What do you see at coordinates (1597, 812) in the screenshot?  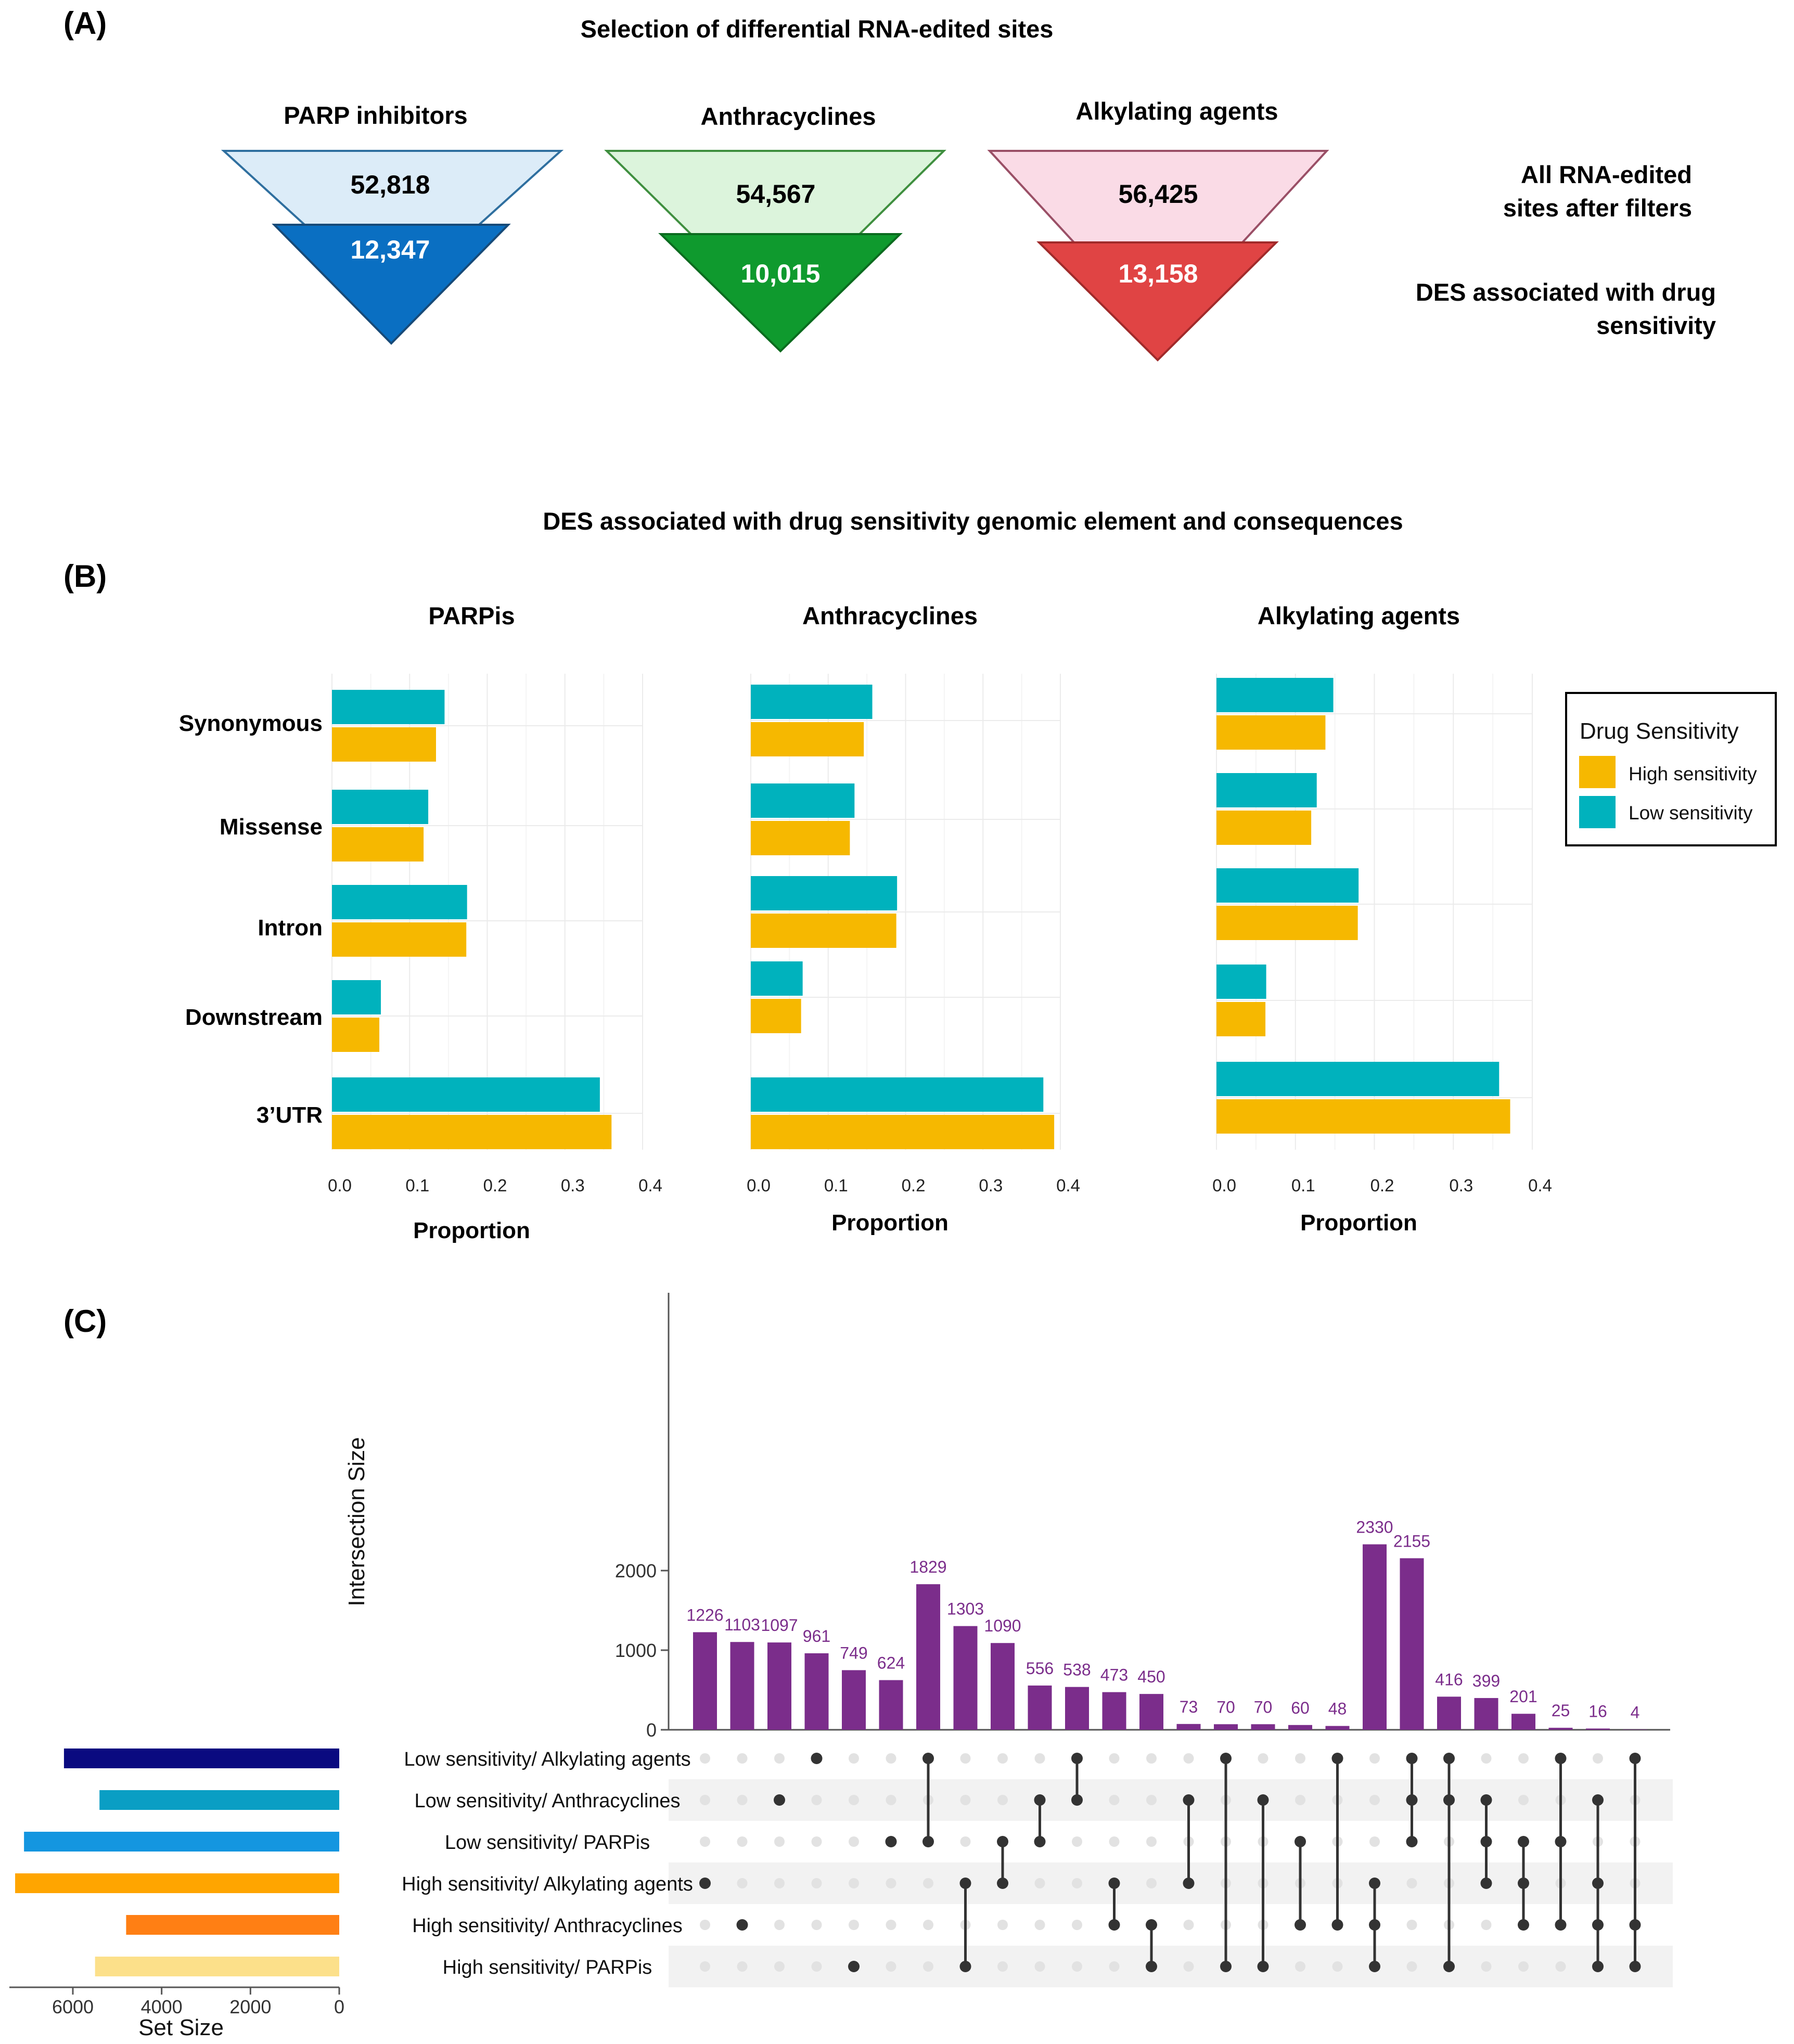 I see `legend-swatch-low` at bounding box center [1597, 812].